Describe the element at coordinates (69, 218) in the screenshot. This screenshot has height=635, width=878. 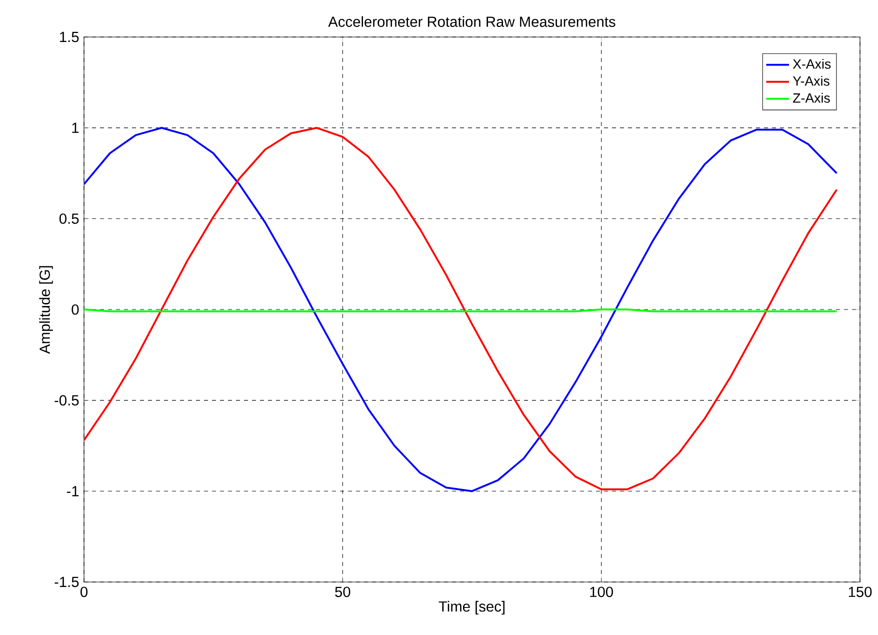
I see `y-tick-label: 0.5` at that location.